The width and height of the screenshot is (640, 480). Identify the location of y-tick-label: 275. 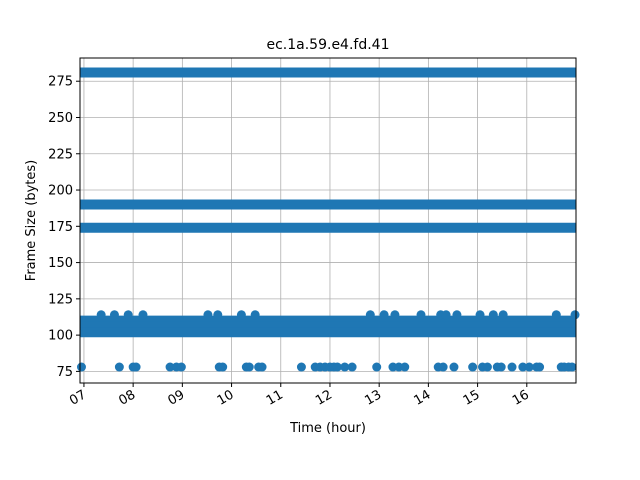
(60, 82).